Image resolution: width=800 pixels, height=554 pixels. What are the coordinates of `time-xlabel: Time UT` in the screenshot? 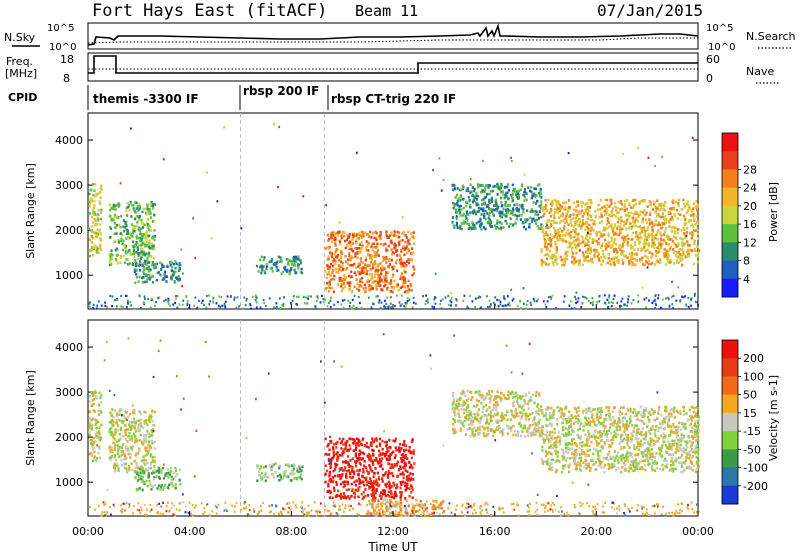 It's located at (392, 547).